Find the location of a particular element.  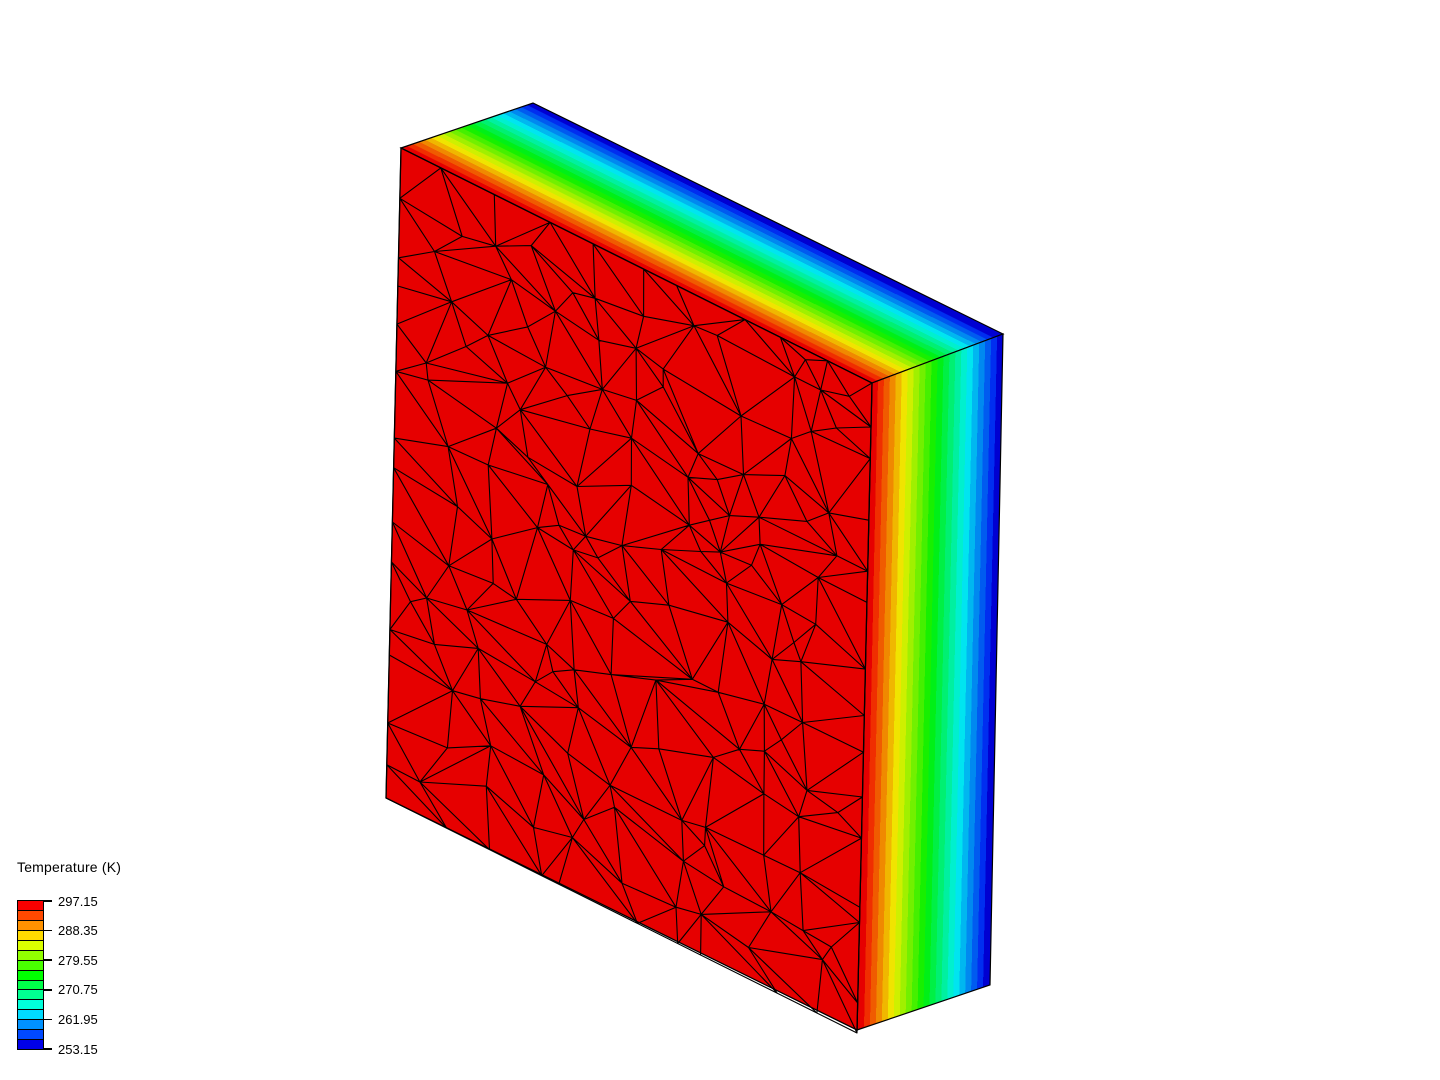

legend-tick: 288.35 is located at coordinates (71, 931).